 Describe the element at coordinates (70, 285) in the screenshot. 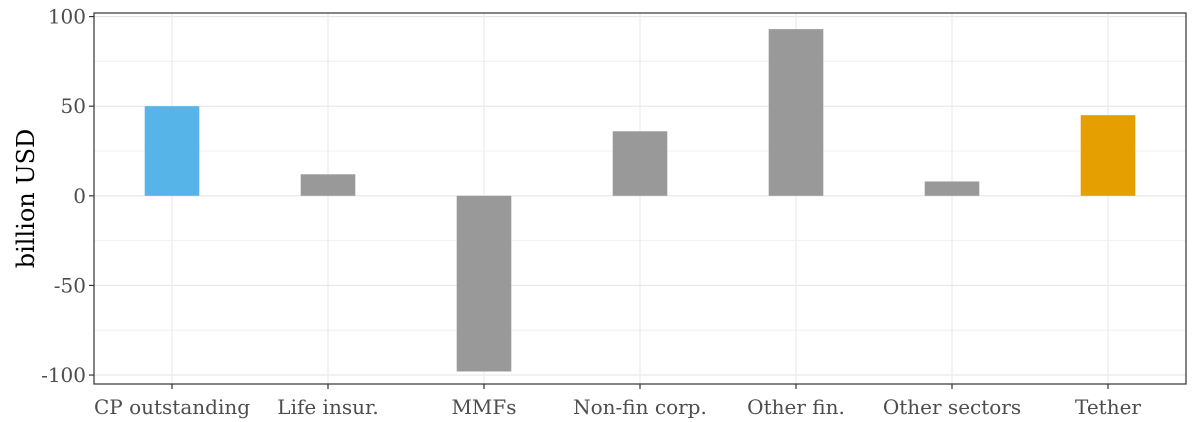

I see `y-tick-label: -50` at that location.